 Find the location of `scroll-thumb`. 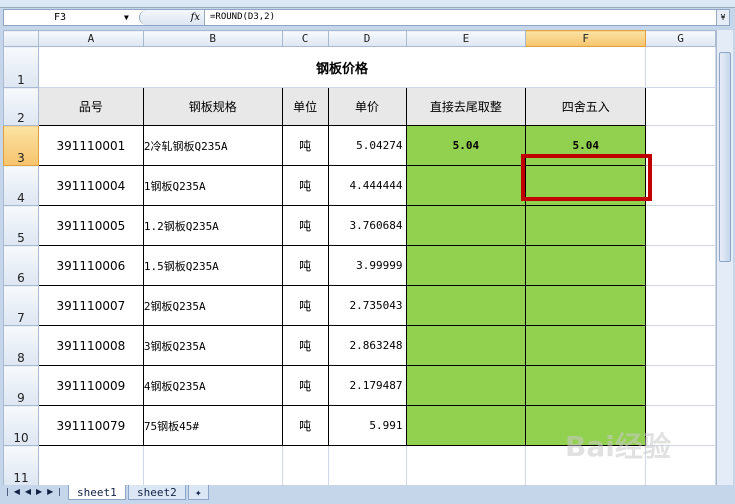

scroll-thumb is located at coordinates (725, 157).